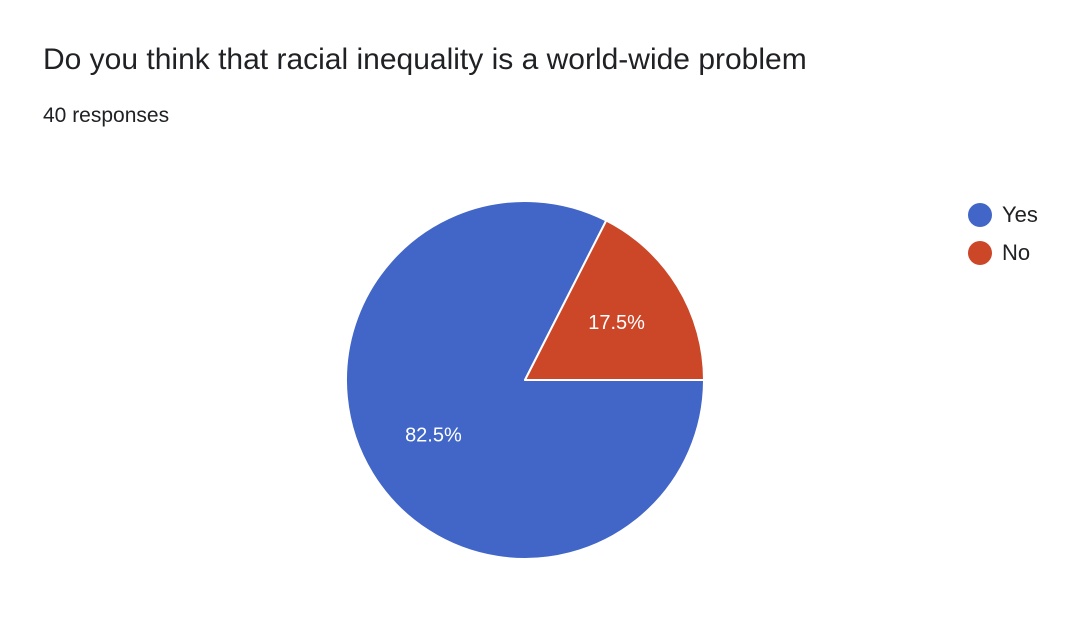 Image resolution: width=1068 pixels, height=628 pixels. I want to click on legend-swatch-yes, so click(980, 215).